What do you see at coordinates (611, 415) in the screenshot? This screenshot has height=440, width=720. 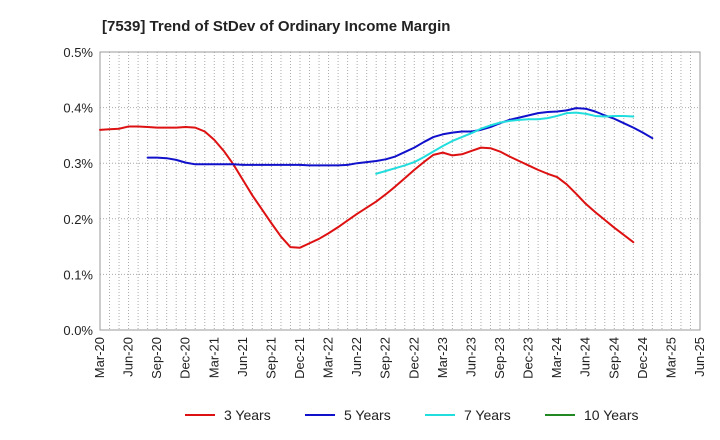 I see `legend-label-4: 10 Years` at bounding box center [611, 415].